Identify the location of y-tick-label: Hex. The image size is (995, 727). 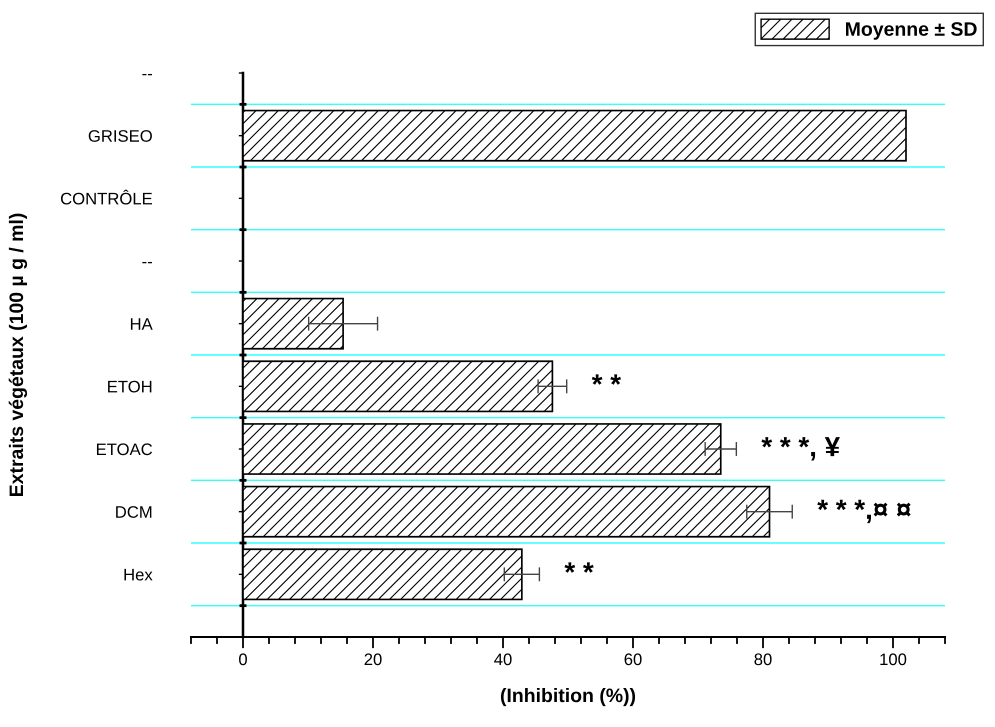
(138, 574).